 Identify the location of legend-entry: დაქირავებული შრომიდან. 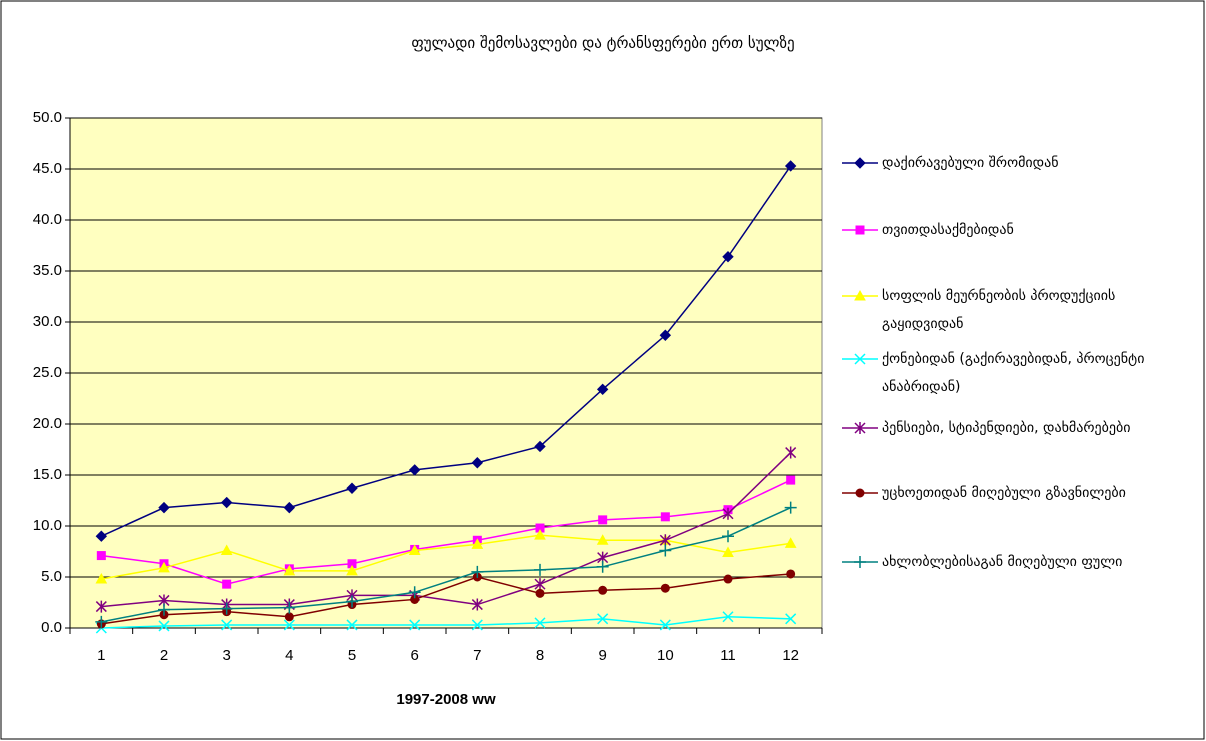
(970, 163).